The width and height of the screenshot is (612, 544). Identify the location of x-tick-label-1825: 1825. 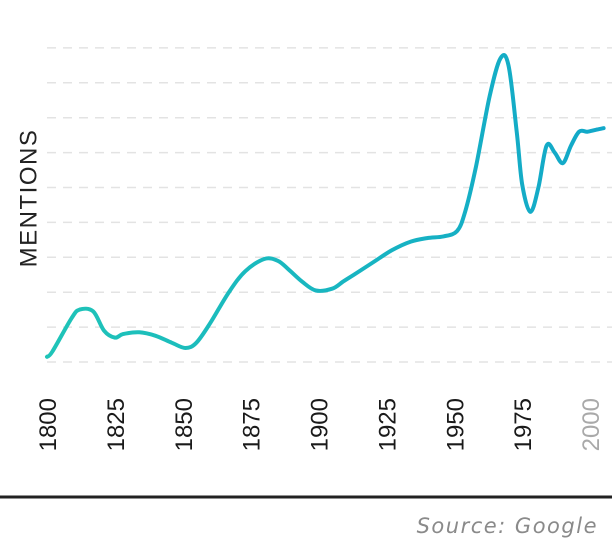
(116, 424).